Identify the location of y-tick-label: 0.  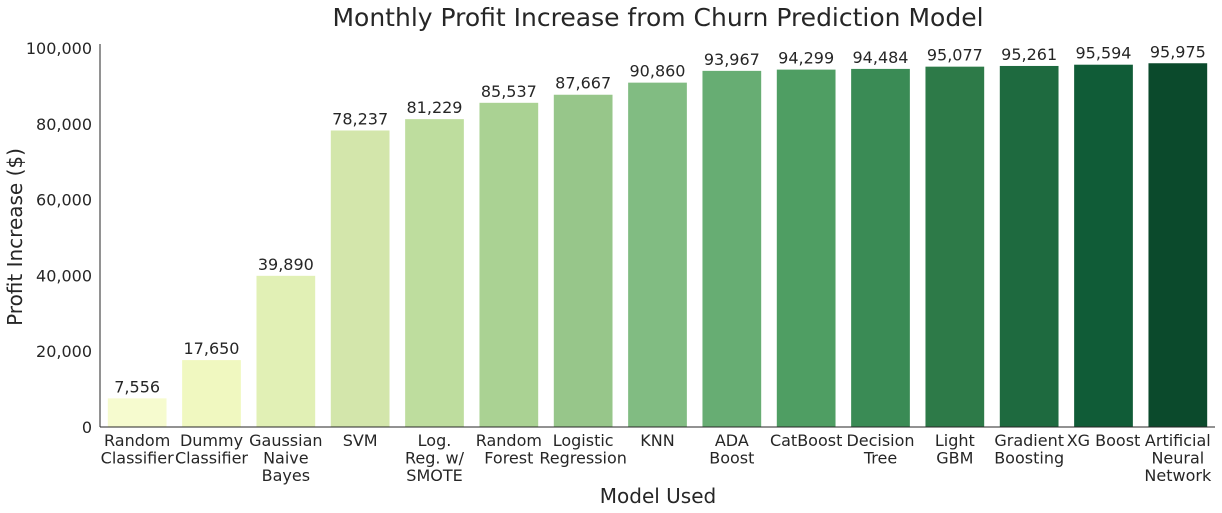
(87, 427).